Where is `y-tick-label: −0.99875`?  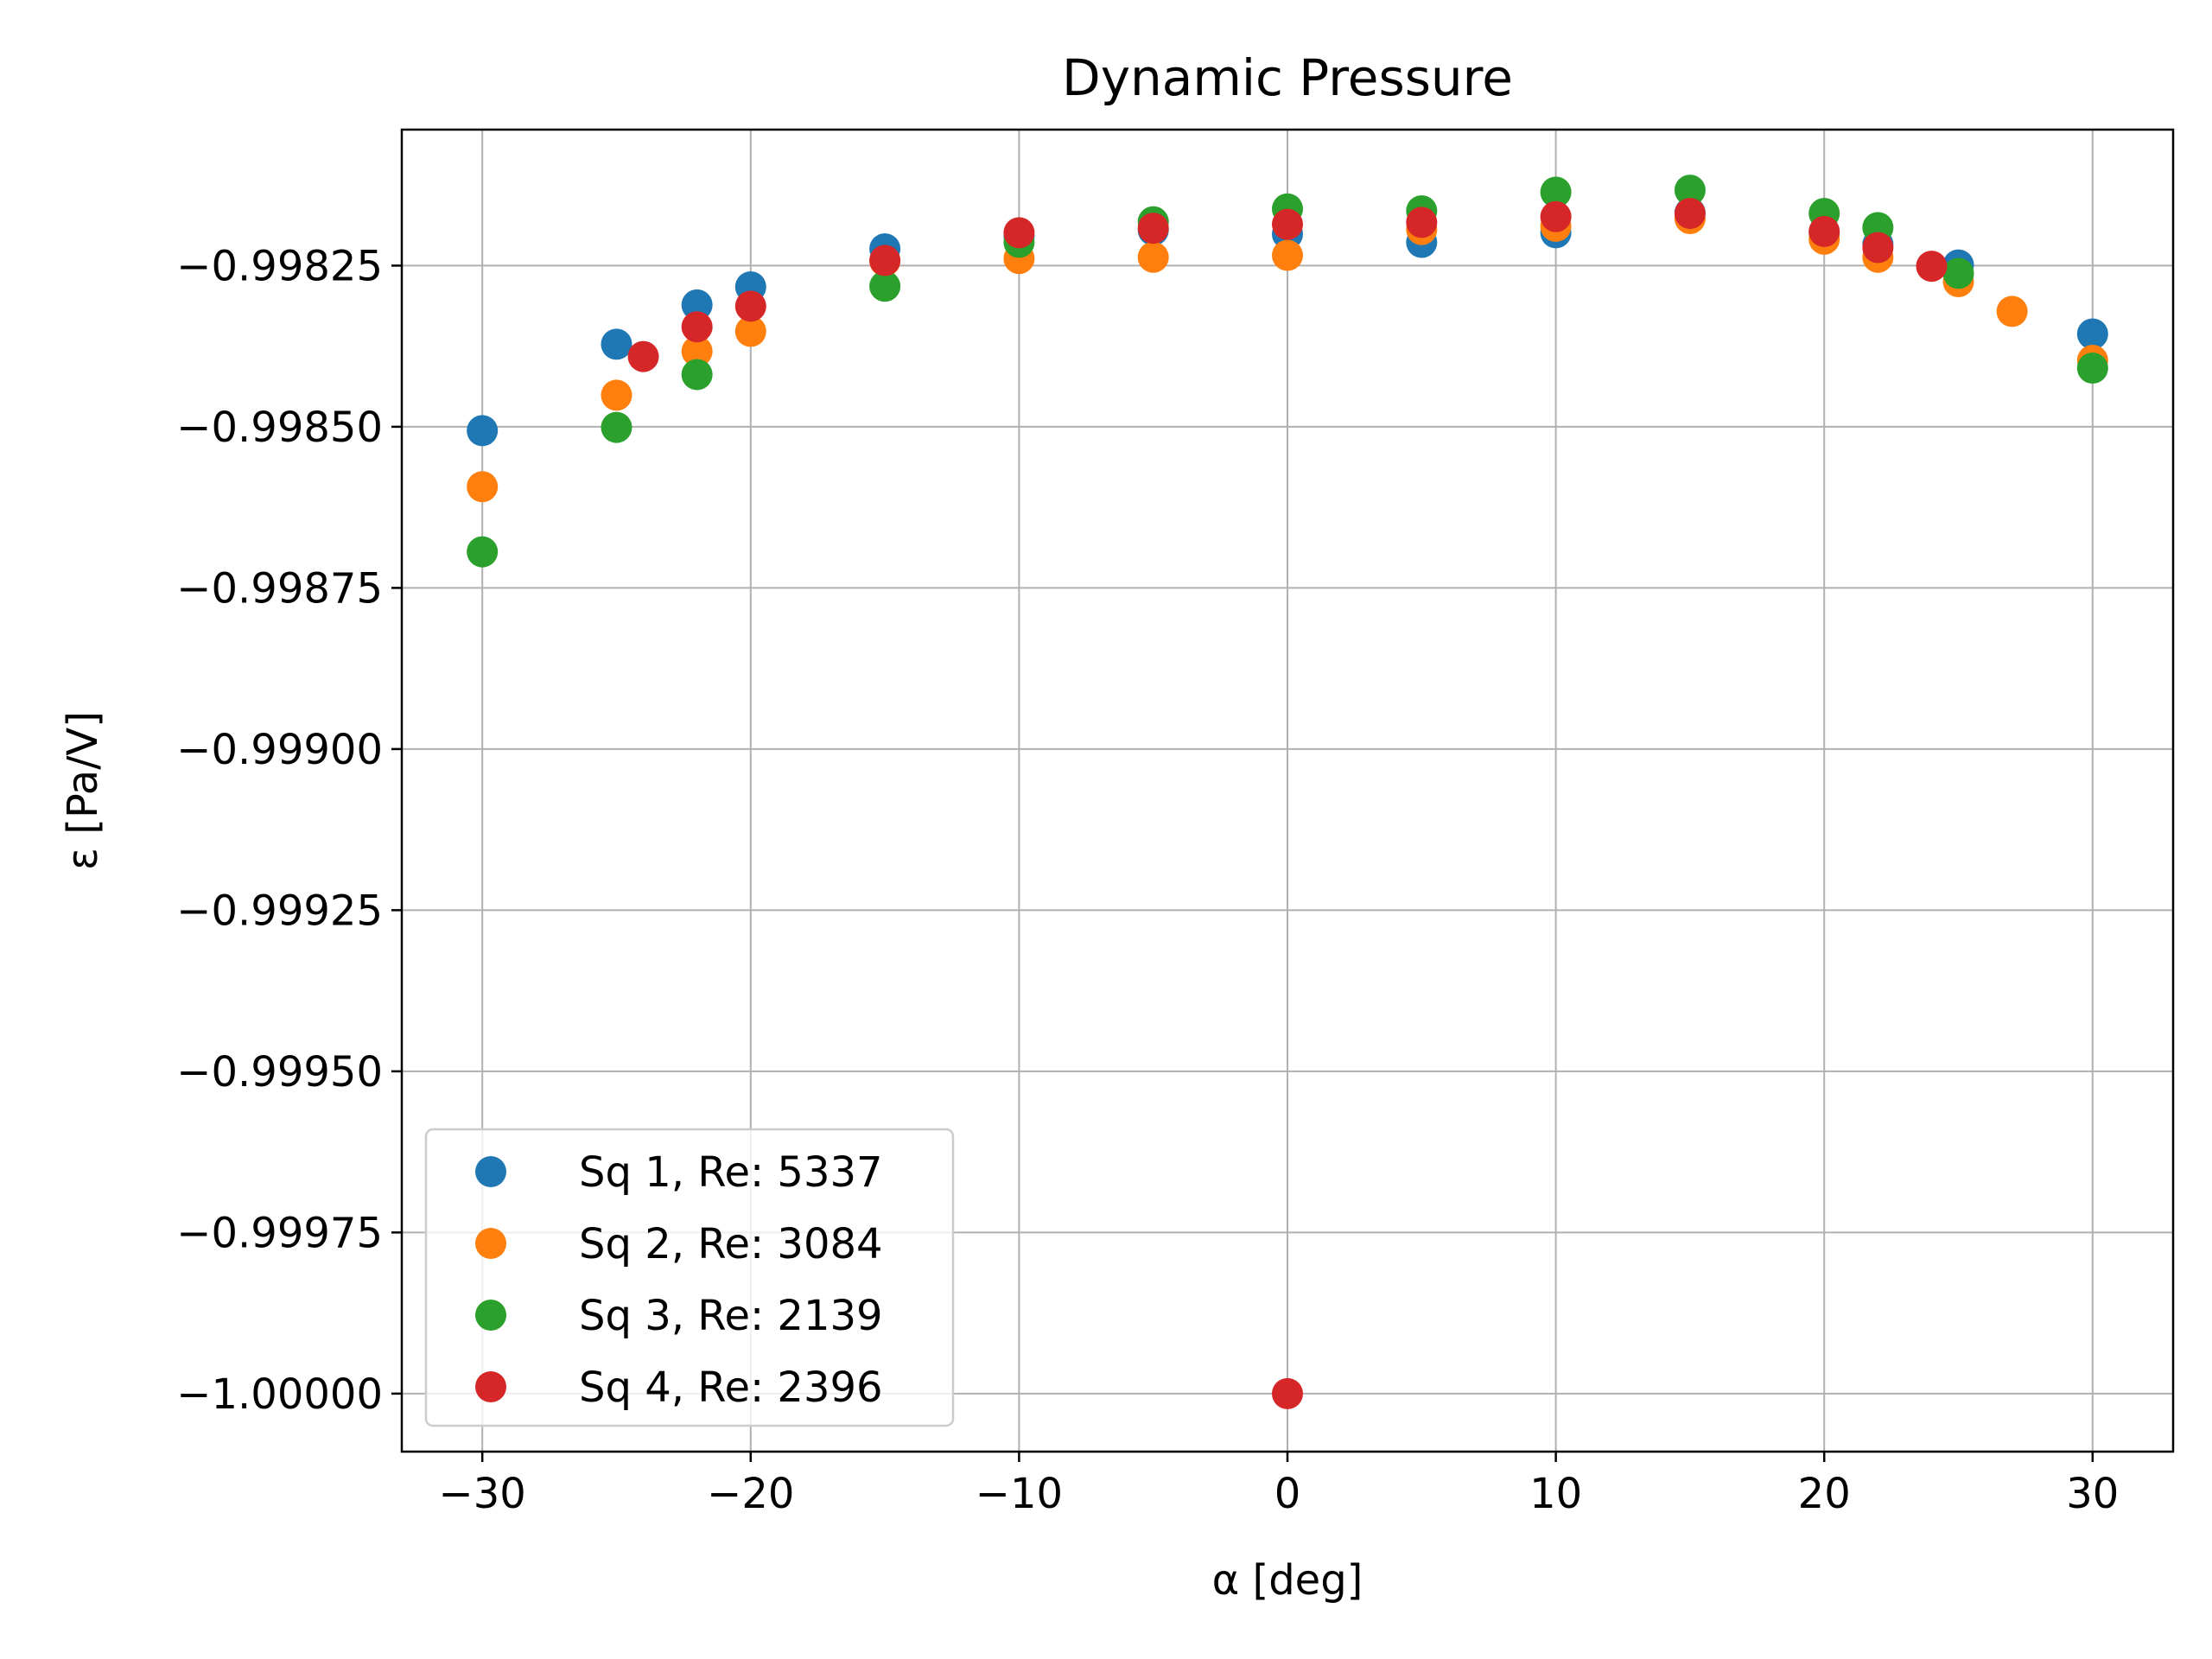
y-tick-label: −0.99875 is located at coordinates (279, 588).